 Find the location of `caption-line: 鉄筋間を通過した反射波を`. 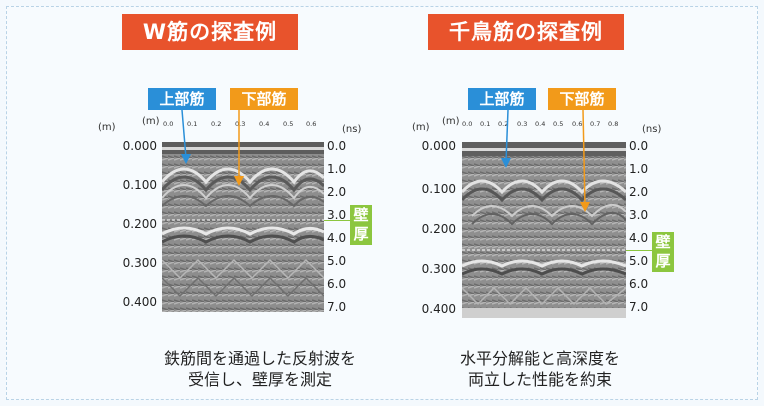

caption-line: 鉄筋間を通過した反射波を is located at coordinates (259, 358).